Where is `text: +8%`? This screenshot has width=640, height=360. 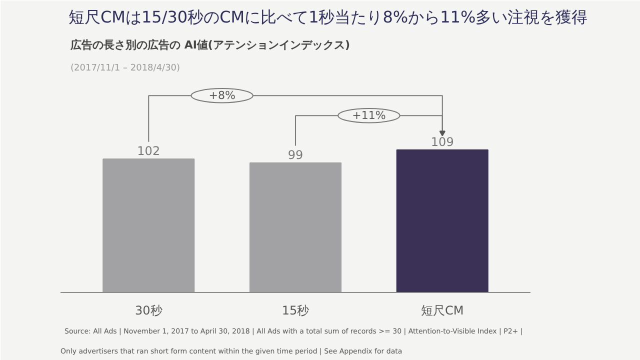 text: +8% is located at coordinates (222, 95).